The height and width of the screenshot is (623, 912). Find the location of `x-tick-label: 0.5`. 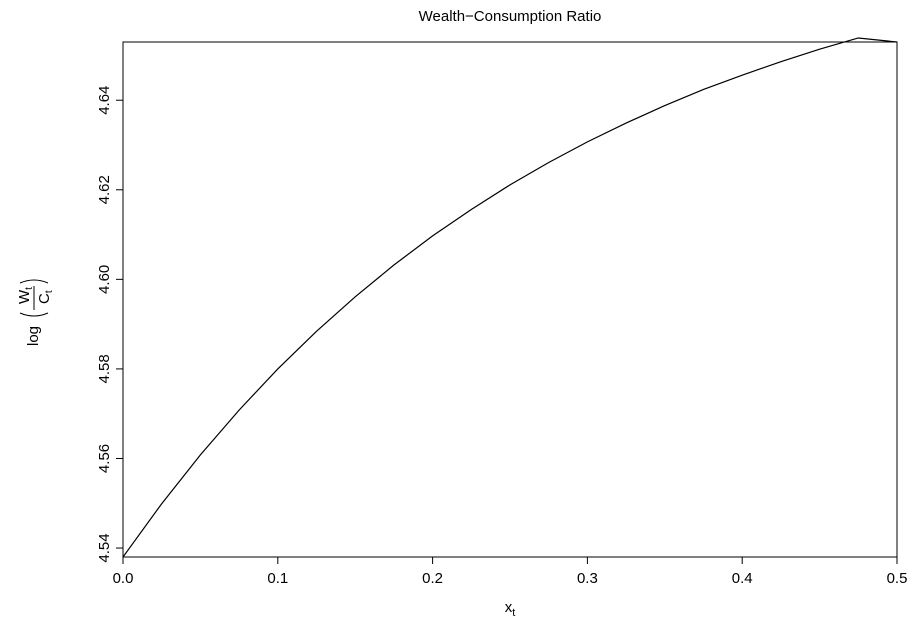

x-tick-label: 0.5 is located at coordinates (897, 578).